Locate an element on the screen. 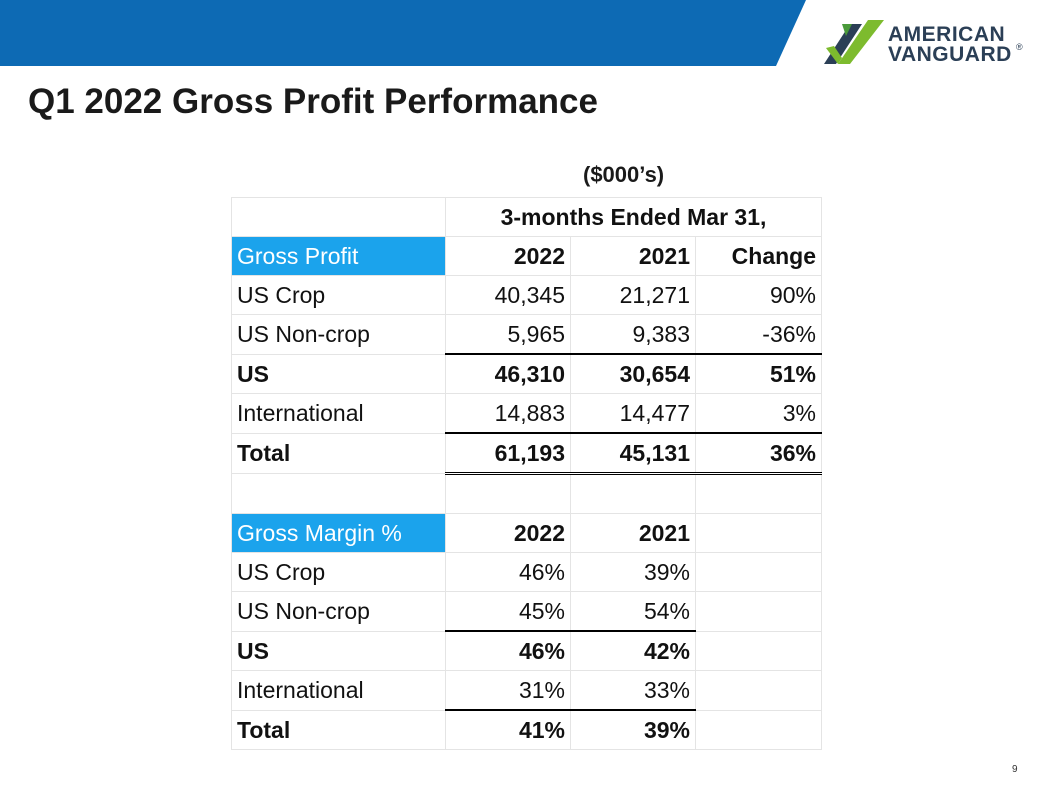 The height and width of the screenshot is (798, 1059). table-row: US Non-crop 5,965 9,383 -36% is located at coordinates (526, 334).